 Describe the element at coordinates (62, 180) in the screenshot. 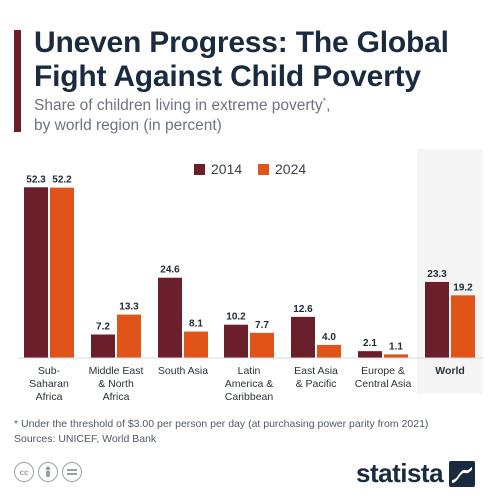

I see `value-label-sub-saharan-africa-2024: 52.2` at that location.